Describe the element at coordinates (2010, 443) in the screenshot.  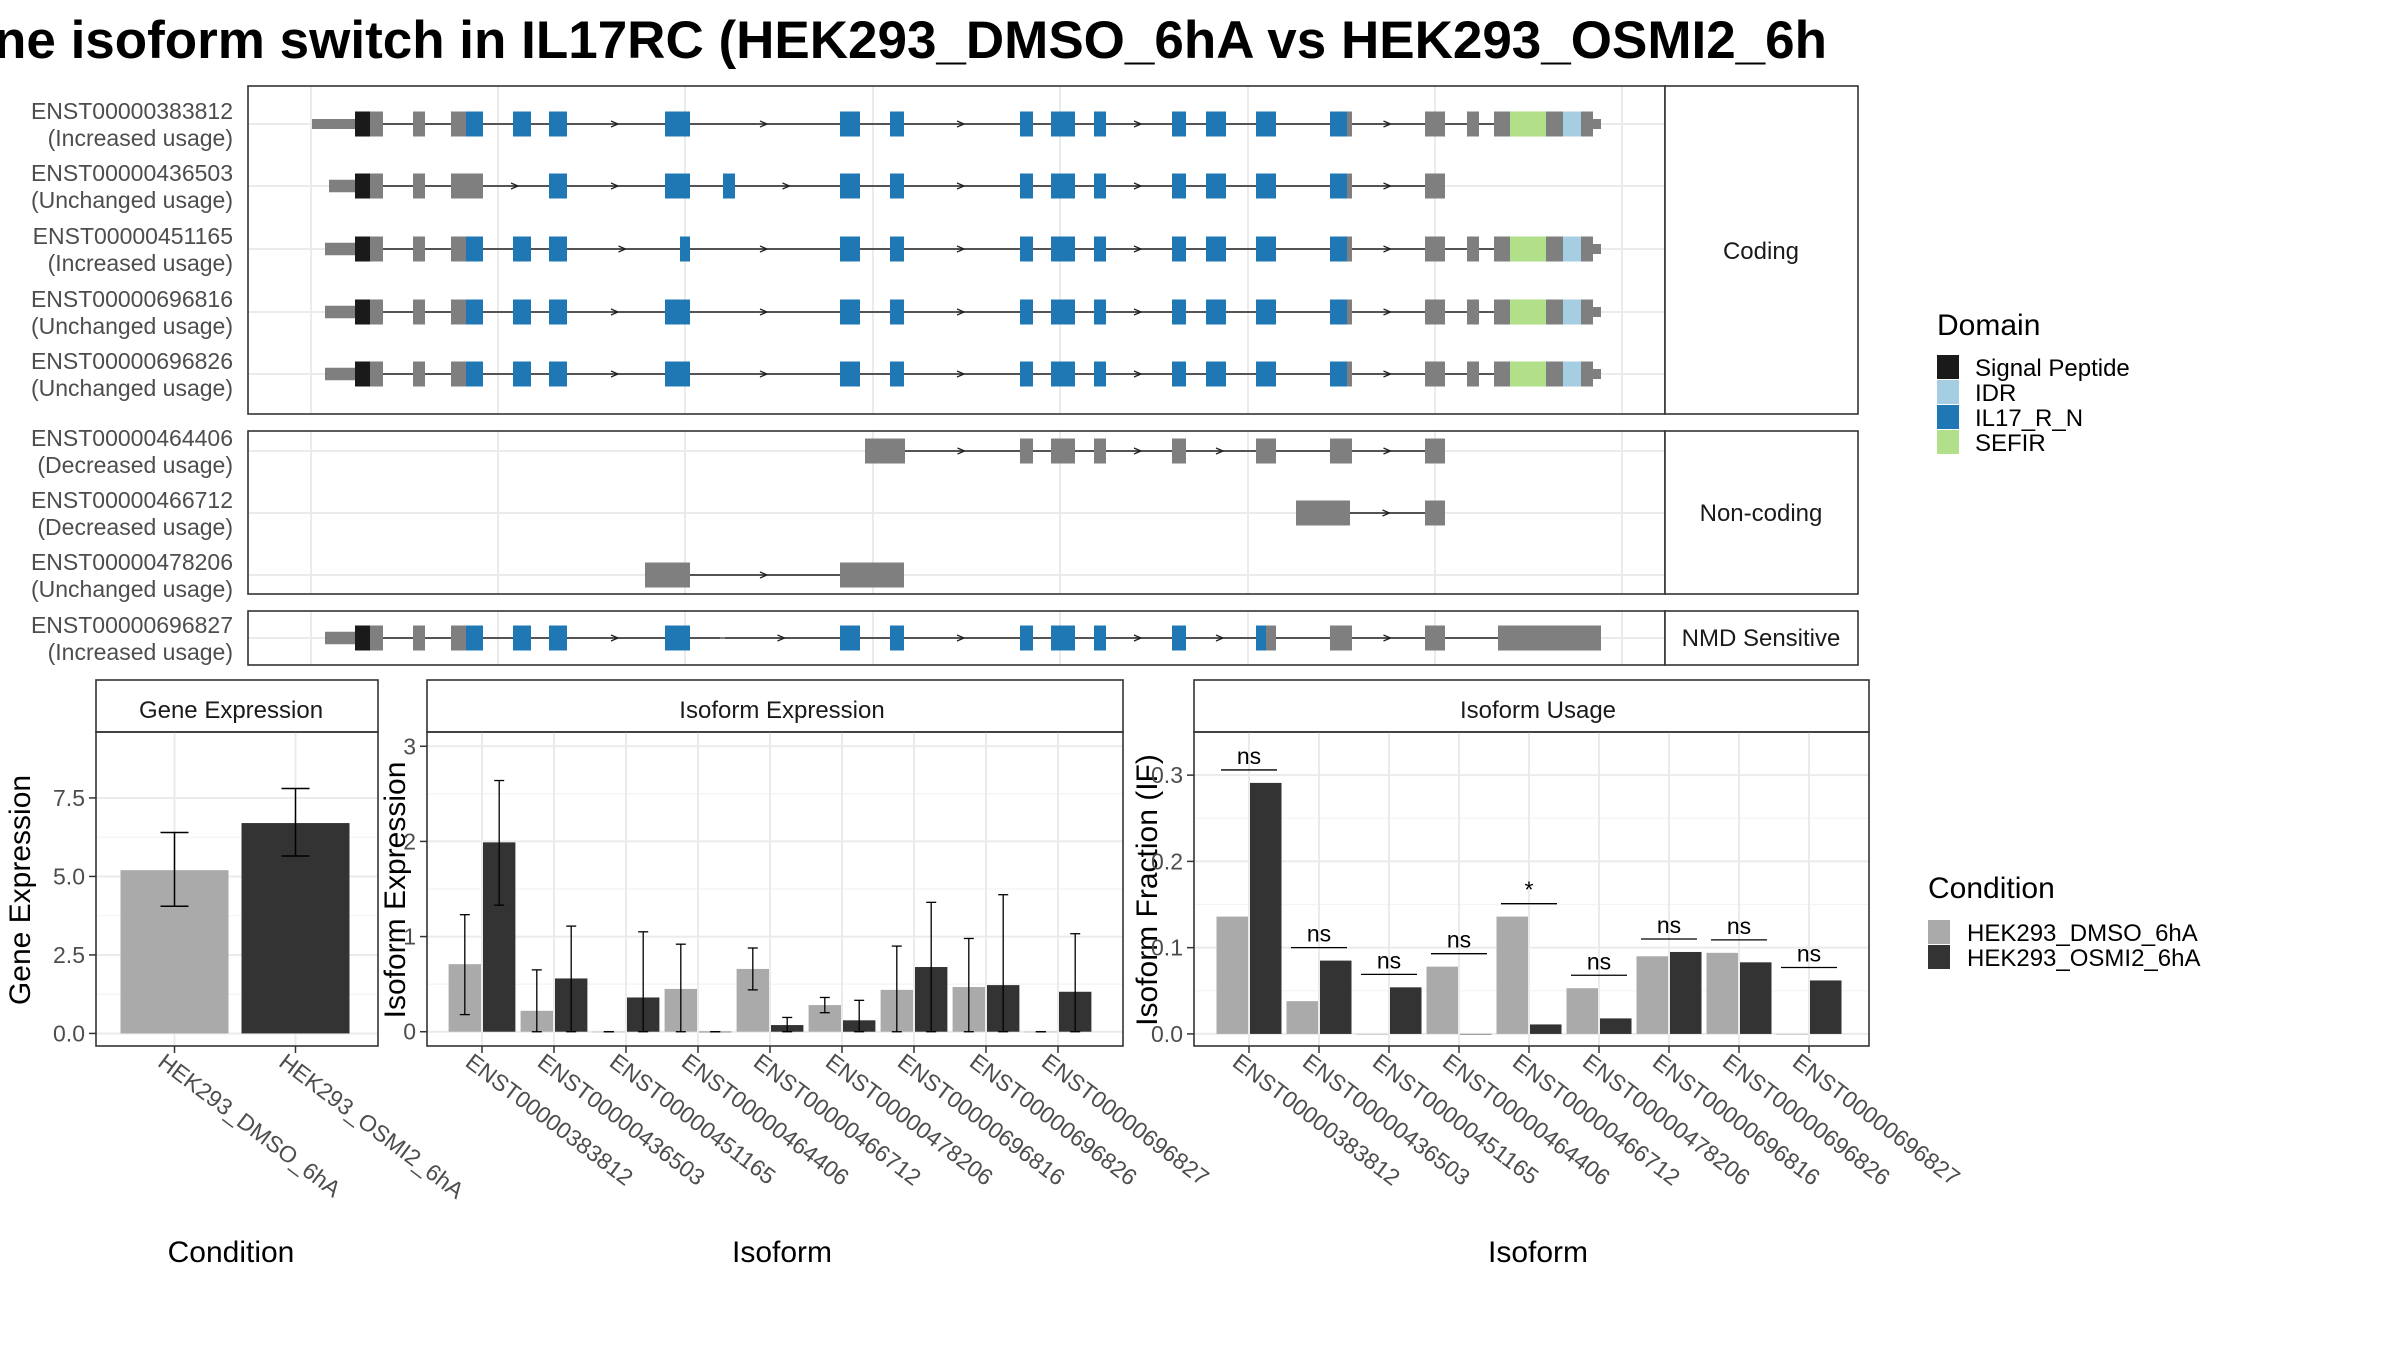
I see `legend-label-sefir: SEFIR` at that location.